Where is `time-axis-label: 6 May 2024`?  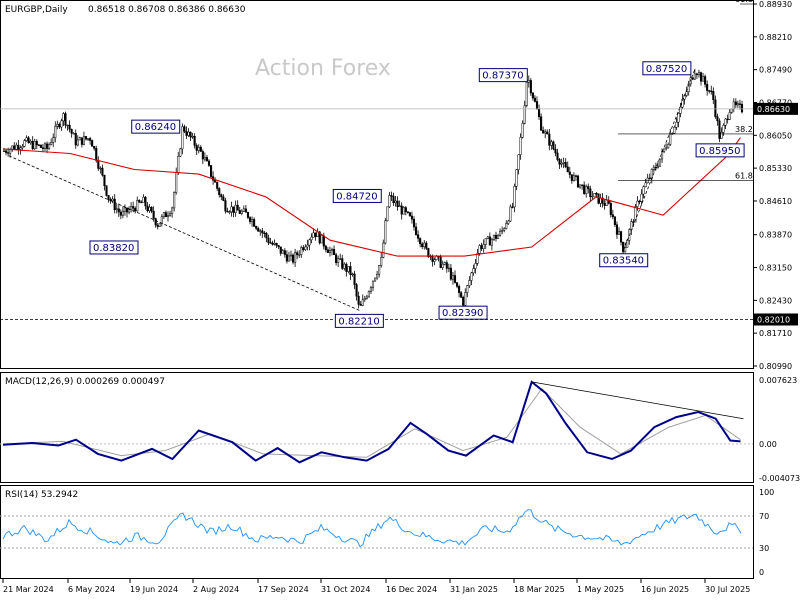 time-axis-label: 6 May 2024 is located at coordinates (91, 589).